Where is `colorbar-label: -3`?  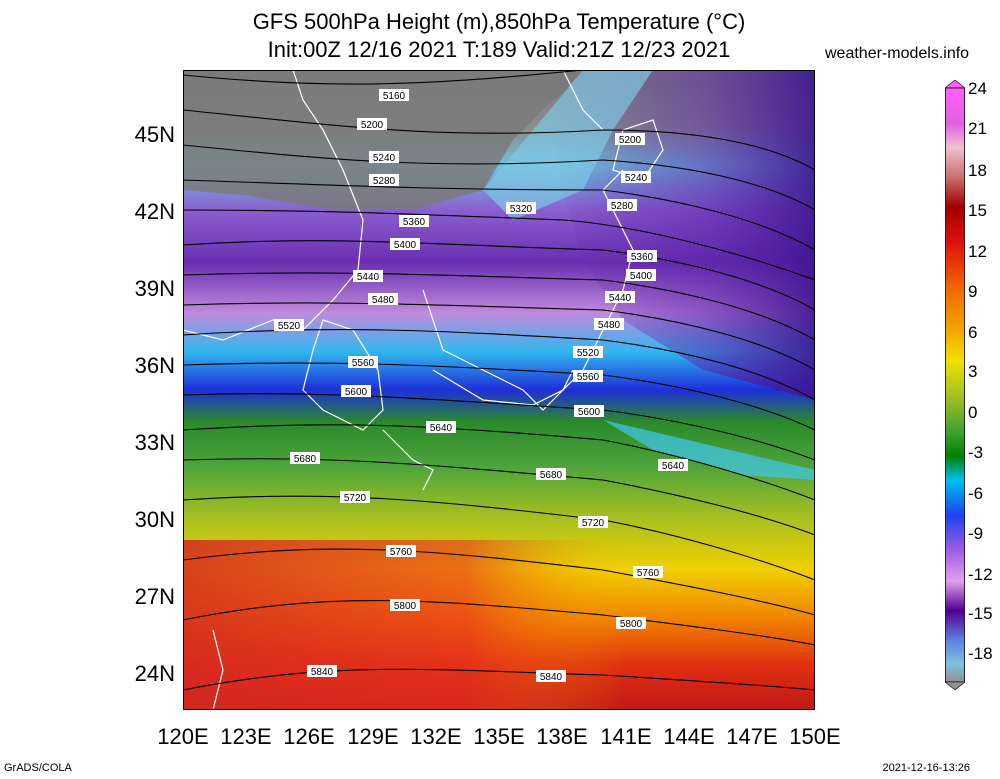
colorbar-label: -3 is located at coordinates (976, 452).